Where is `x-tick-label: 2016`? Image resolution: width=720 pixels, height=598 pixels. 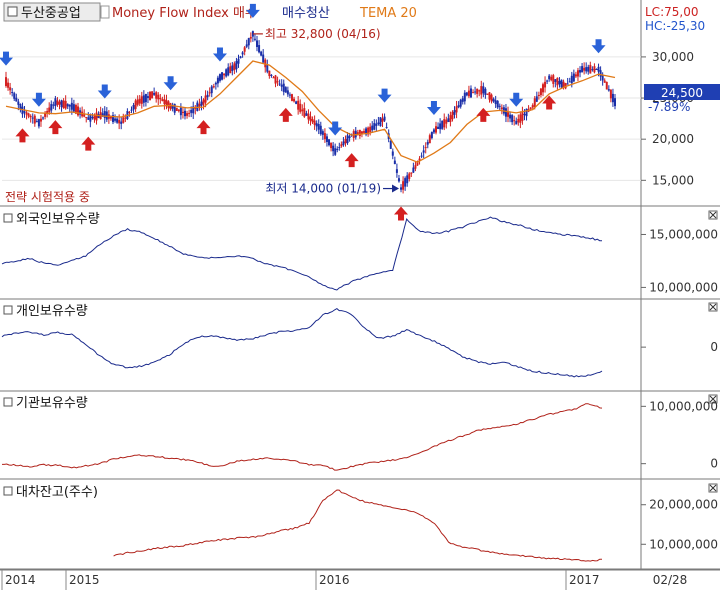
x-tick-label: 2016 is located at coordinates (334, 580).